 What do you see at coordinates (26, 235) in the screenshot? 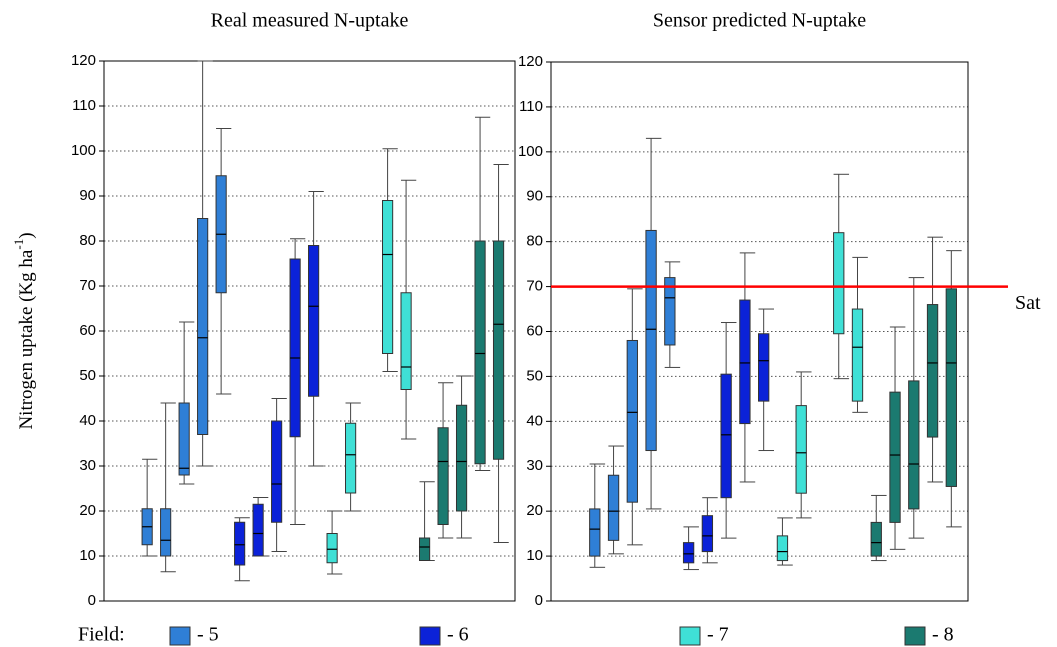
I see `y-axis-label-end: )` at bounding box center [26, 235].